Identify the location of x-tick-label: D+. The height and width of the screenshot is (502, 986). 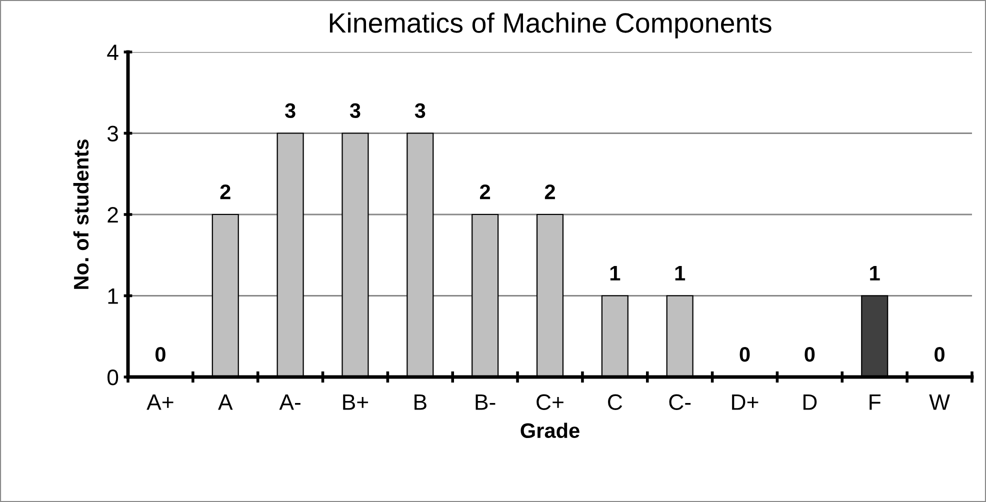
(745, 402).